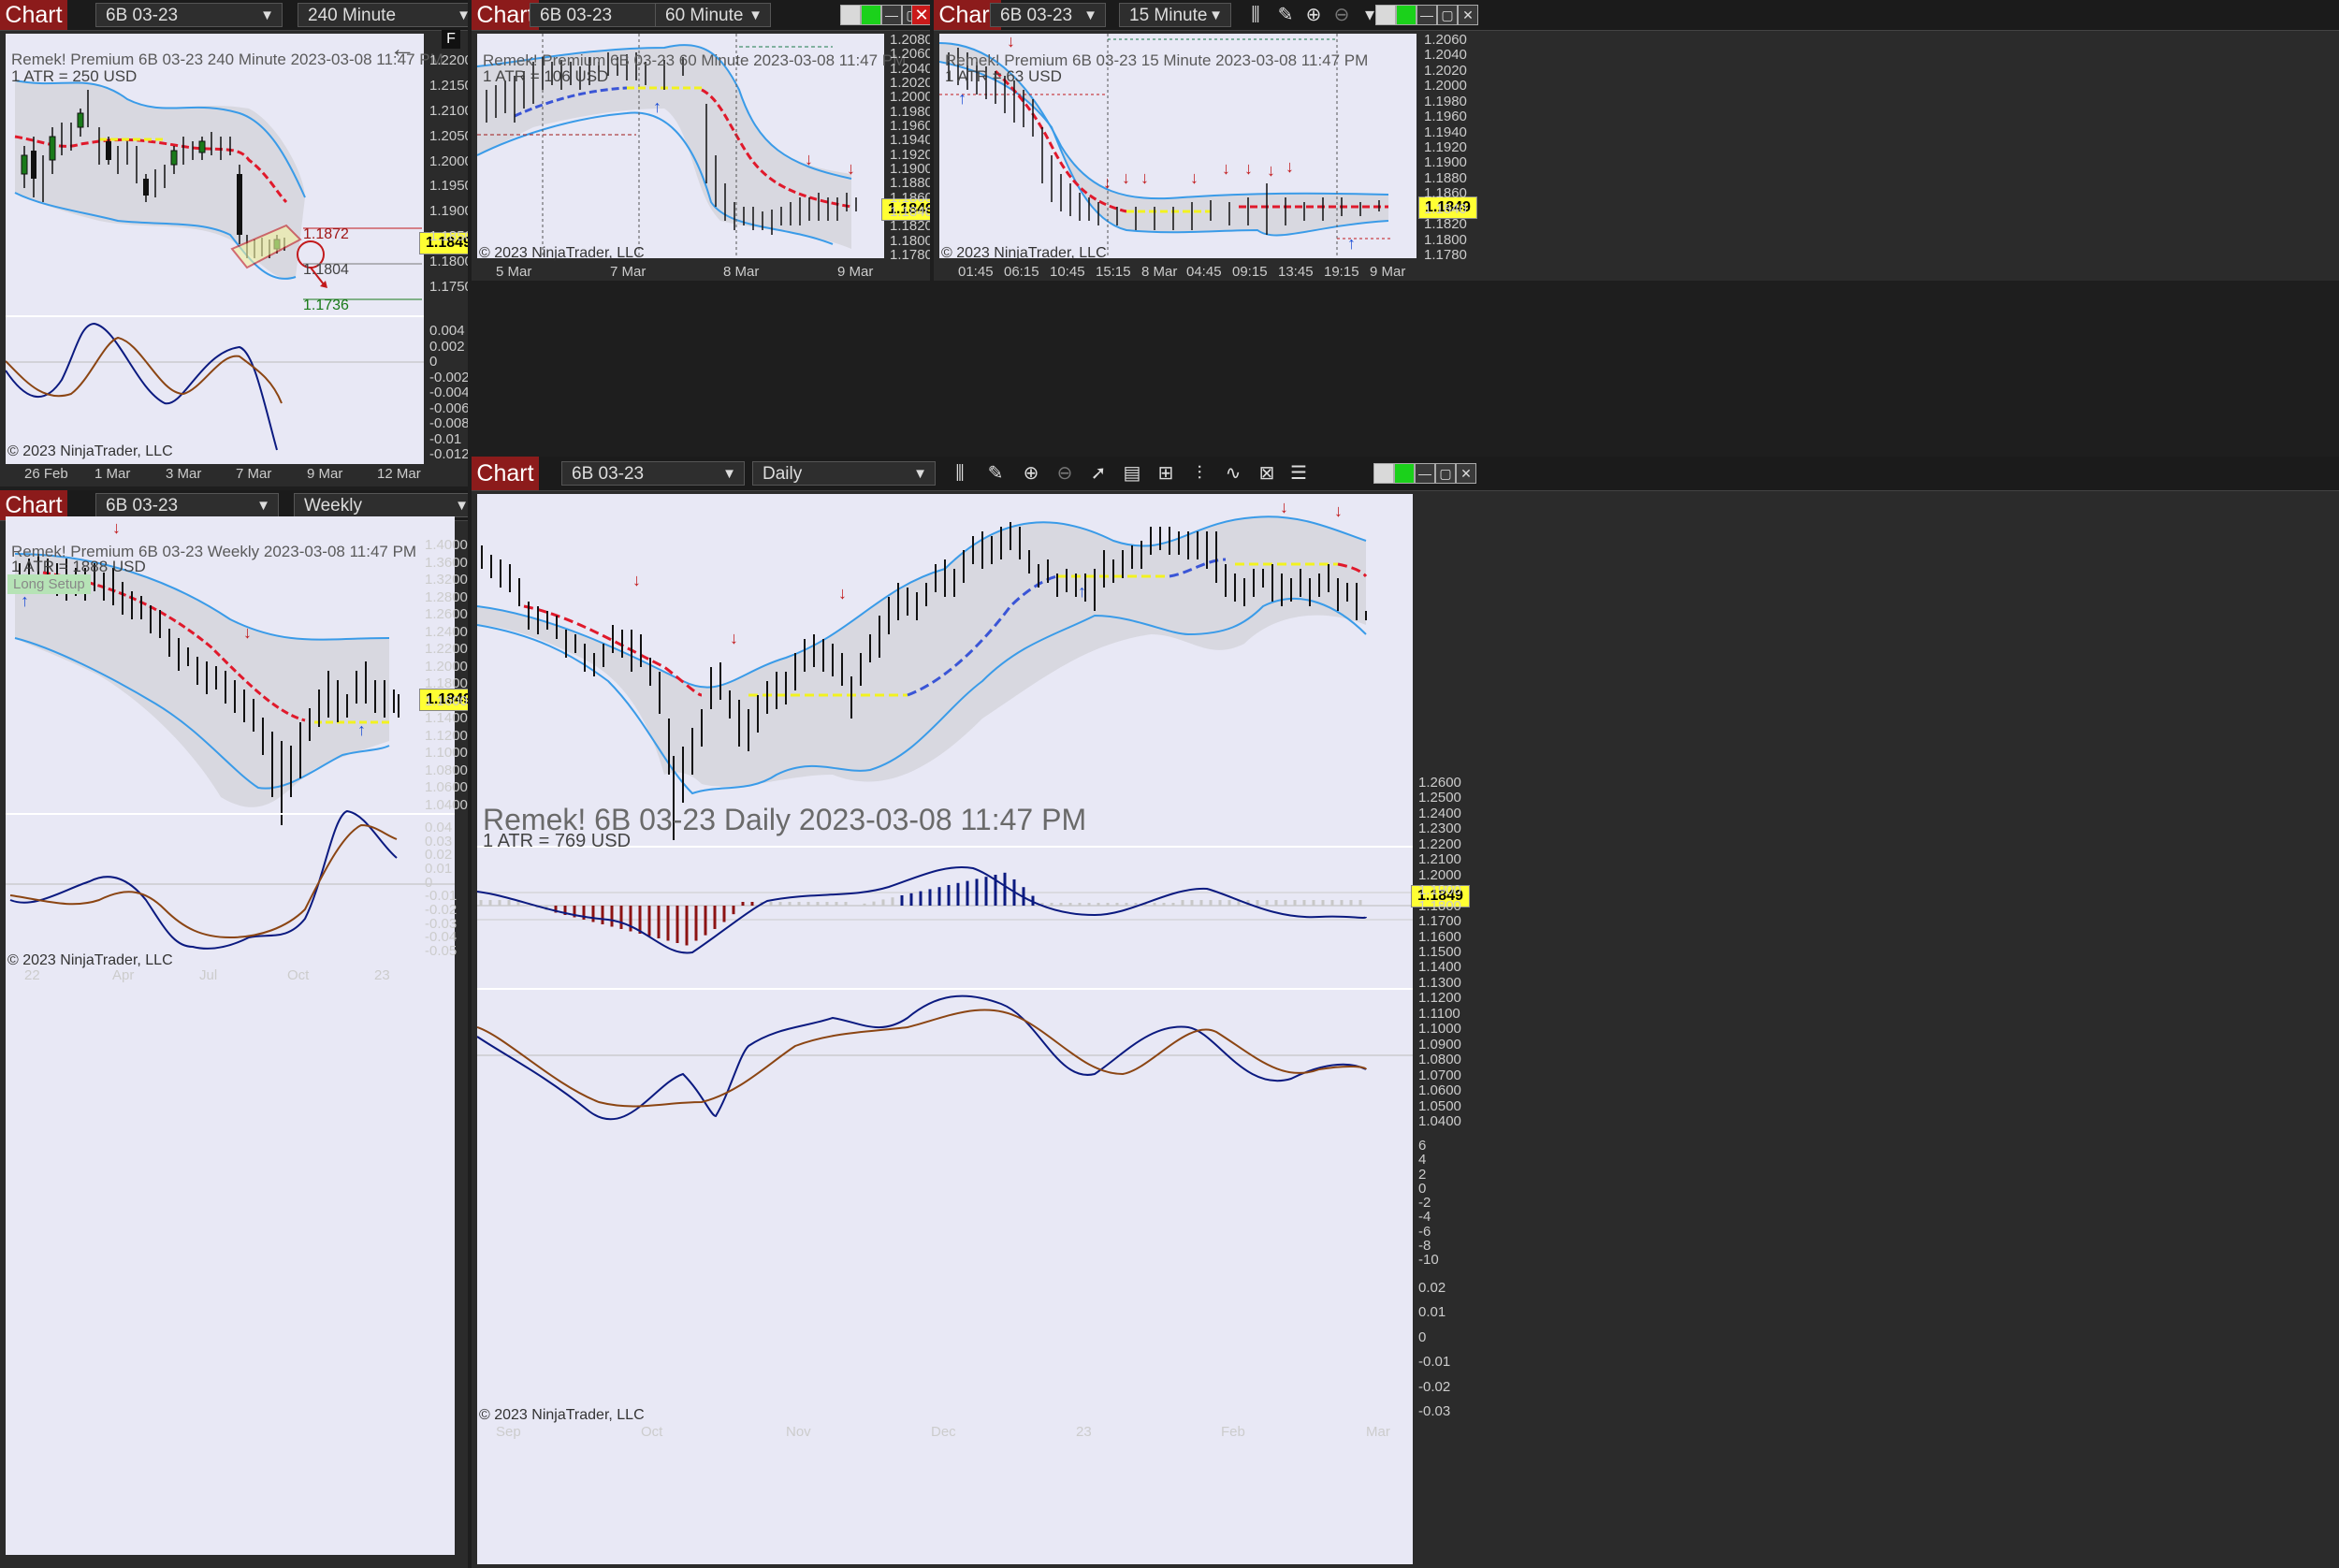  I want to click on arrow-left-icon: ←, so click(402, 49).